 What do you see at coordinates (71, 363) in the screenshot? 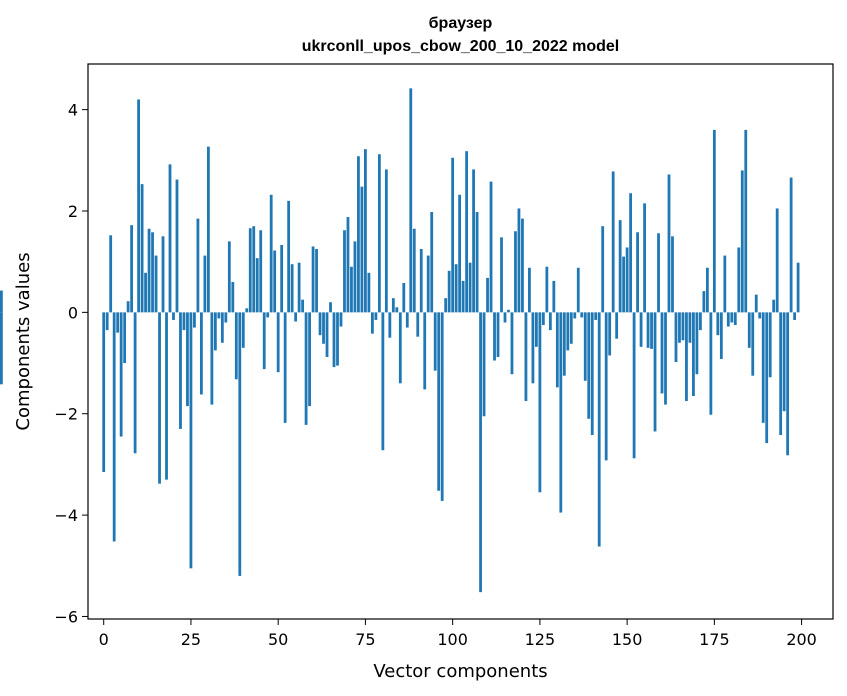
I see `y-axis-ticks: −6 −4 −2 0 2 4` at bounding box center [71, 363].